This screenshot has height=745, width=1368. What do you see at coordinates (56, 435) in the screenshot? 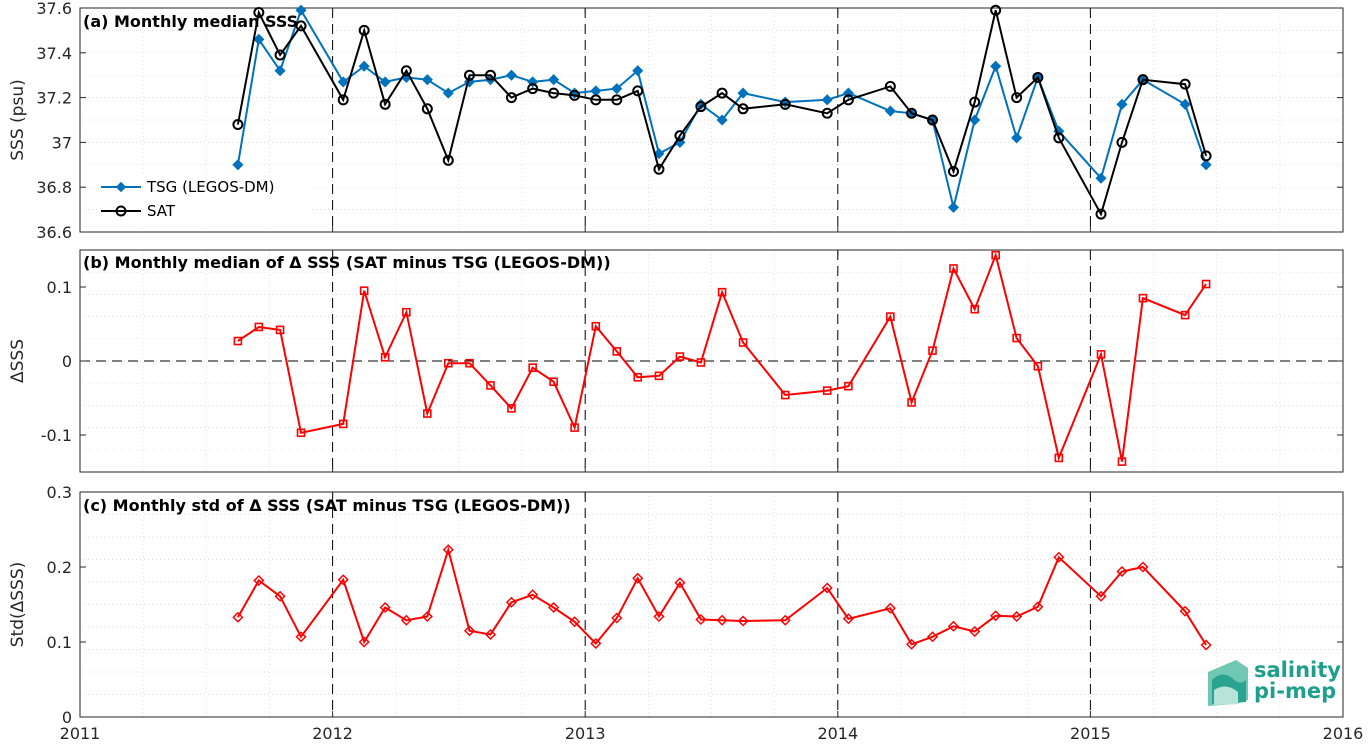
I see `y-tick-label: -0.1` at bounding box center [56, 435].